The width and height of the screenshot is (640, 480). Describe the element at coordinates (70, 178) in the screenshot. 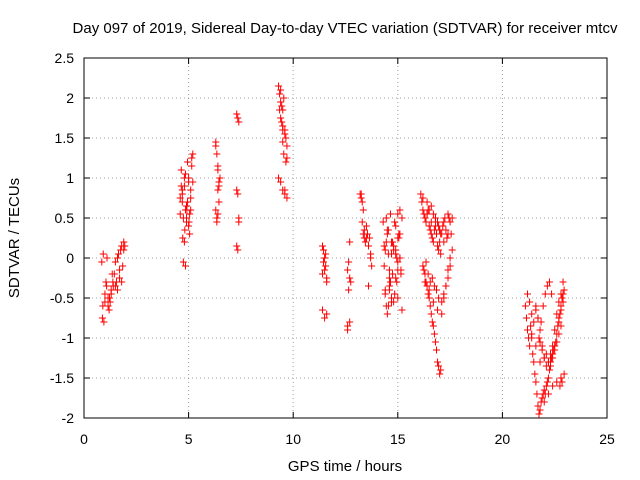

I see `y-tick-label: 1` at that location.